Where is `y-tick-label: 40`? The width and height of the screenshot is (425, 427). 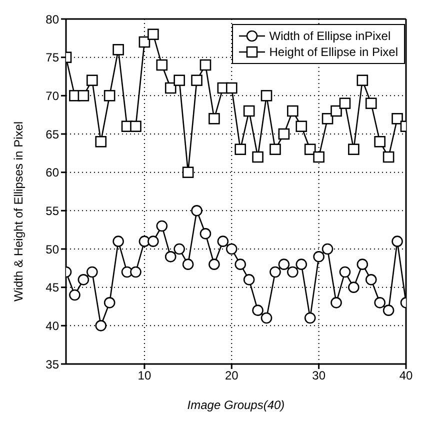 y-tick-label: 40 is located at coordinates (53, 325).